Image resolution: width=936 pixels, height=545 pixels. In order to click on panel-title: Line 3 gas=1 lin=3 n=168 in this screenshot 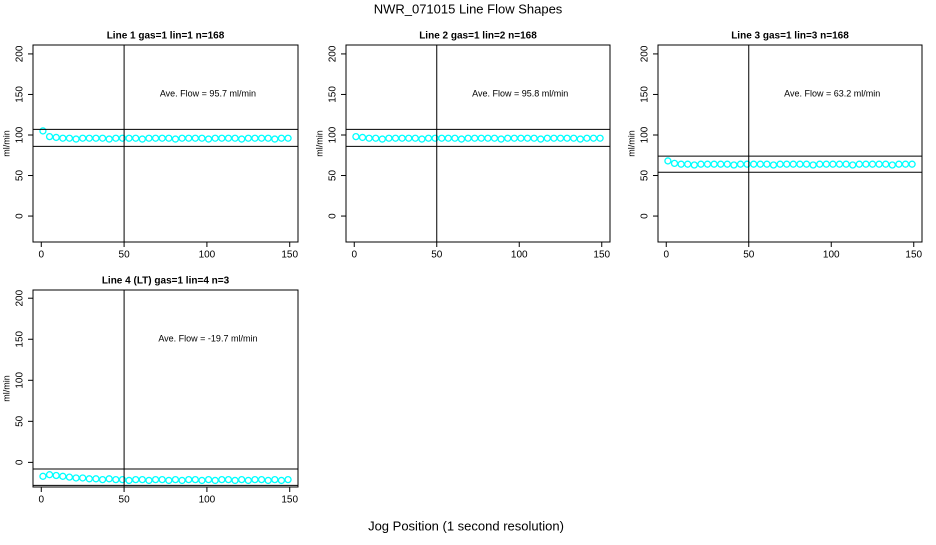, I will do `click(790, 36)`.